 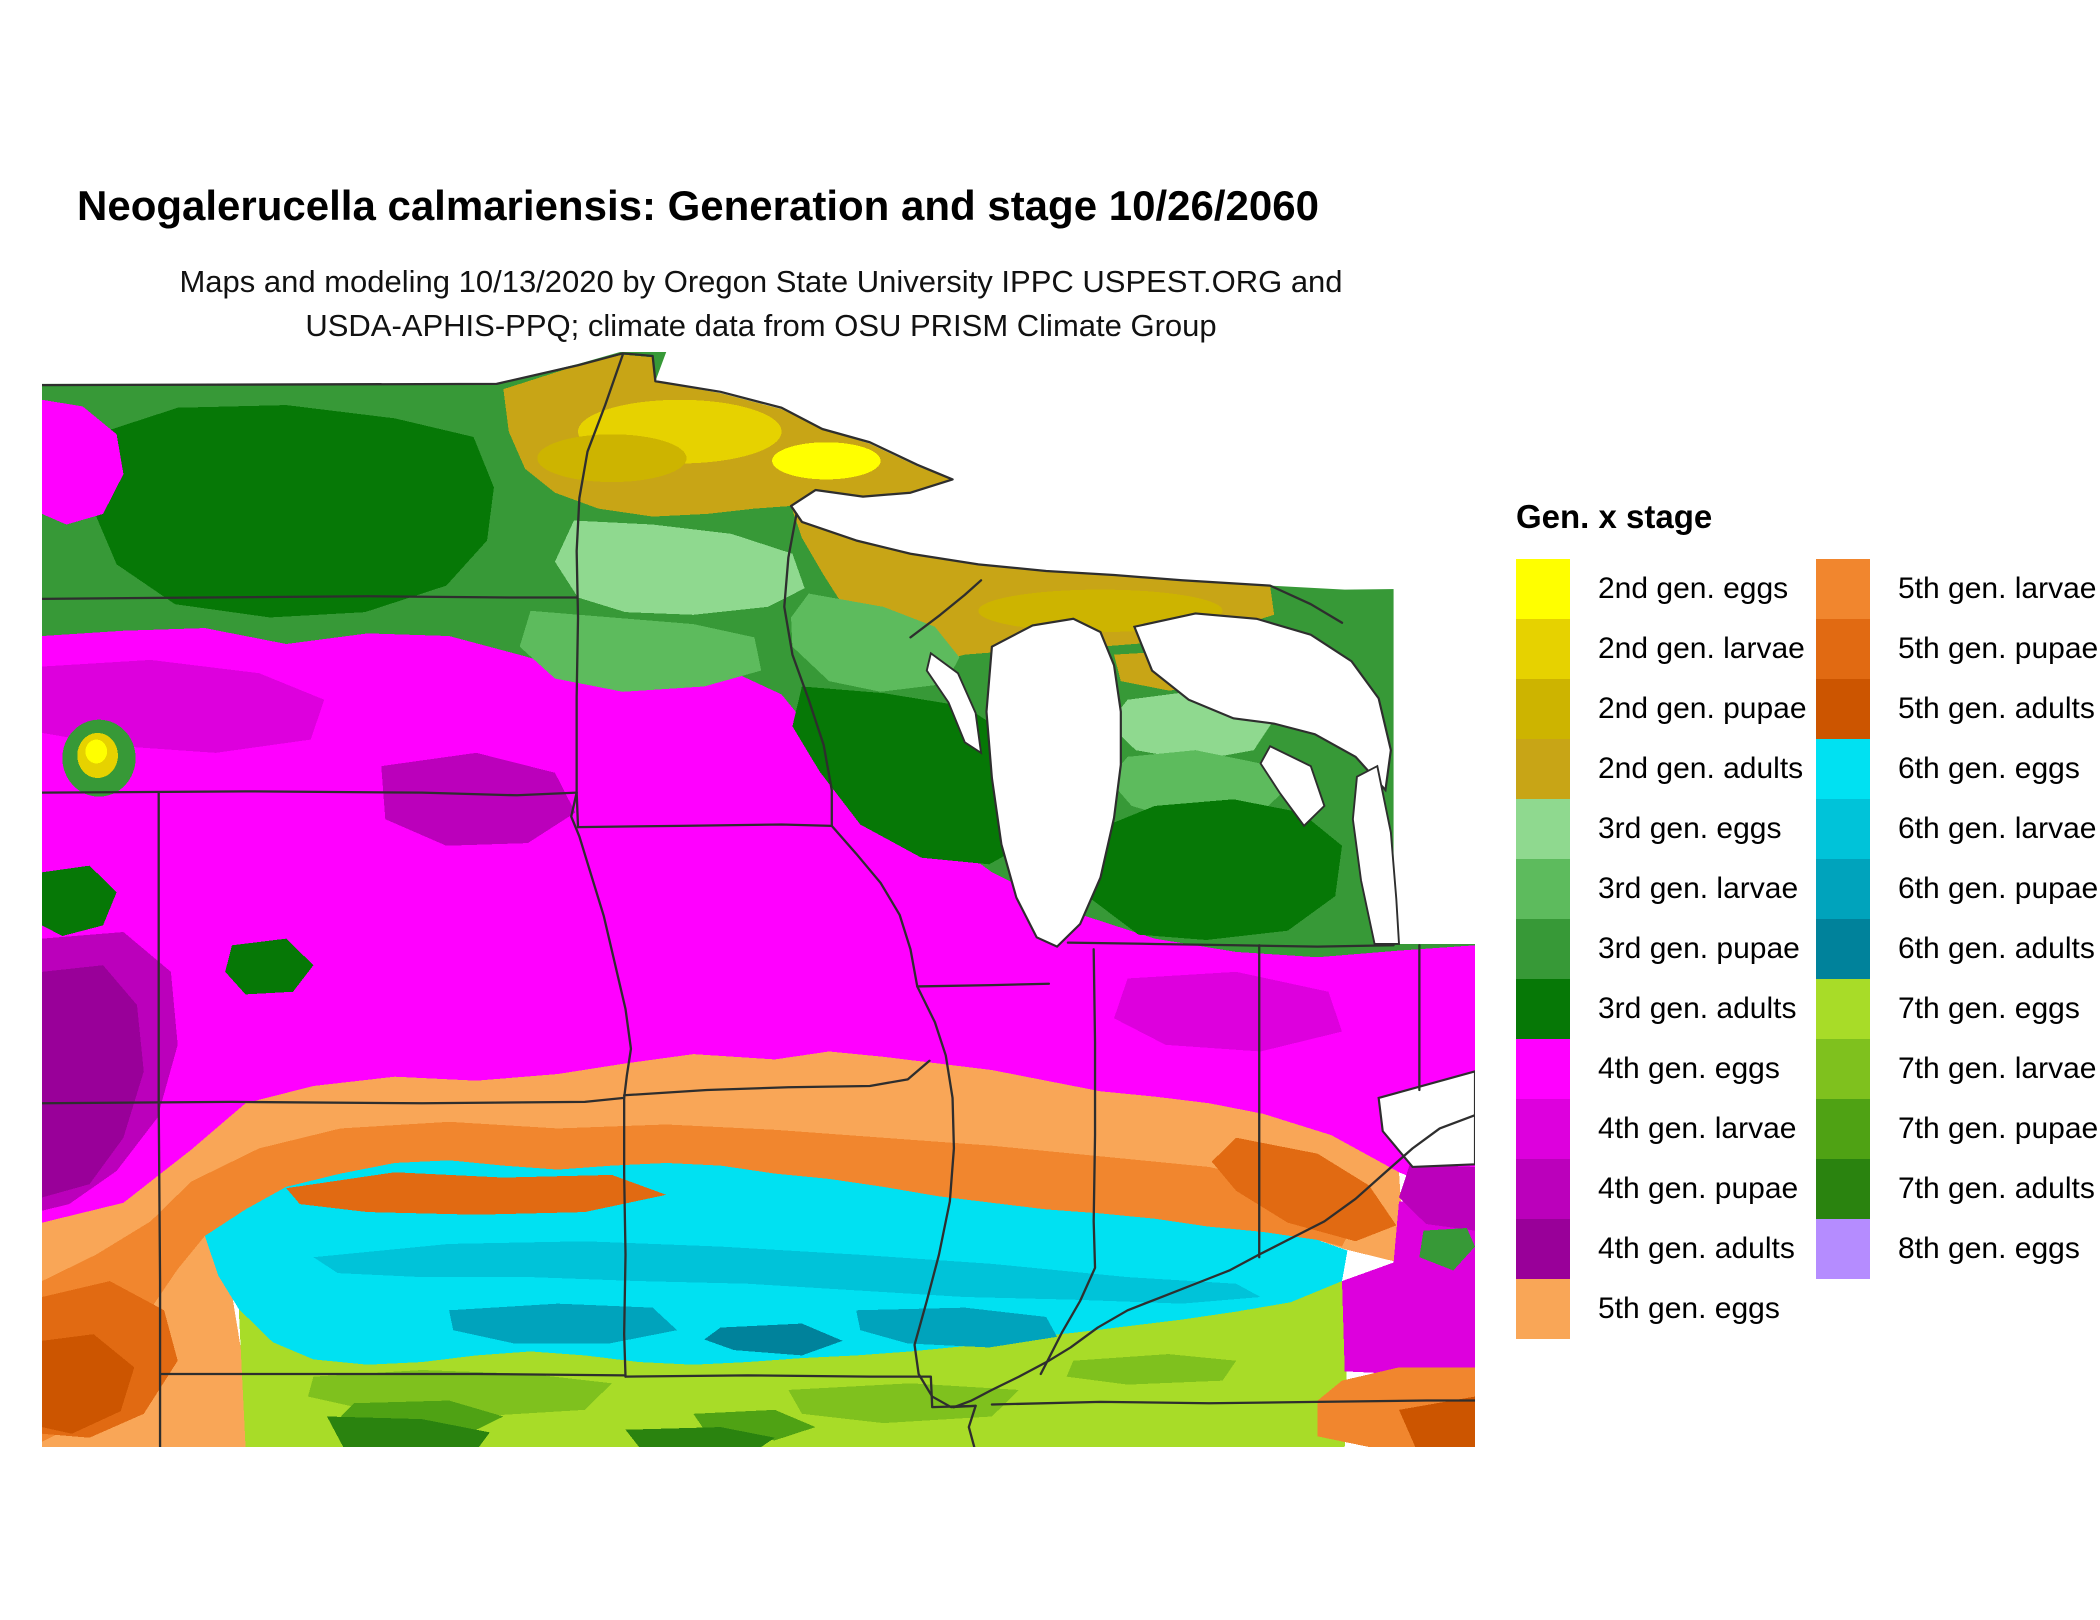 I want to click on region-3rd-gen-larvae-wi, so click(x=875, y=642).